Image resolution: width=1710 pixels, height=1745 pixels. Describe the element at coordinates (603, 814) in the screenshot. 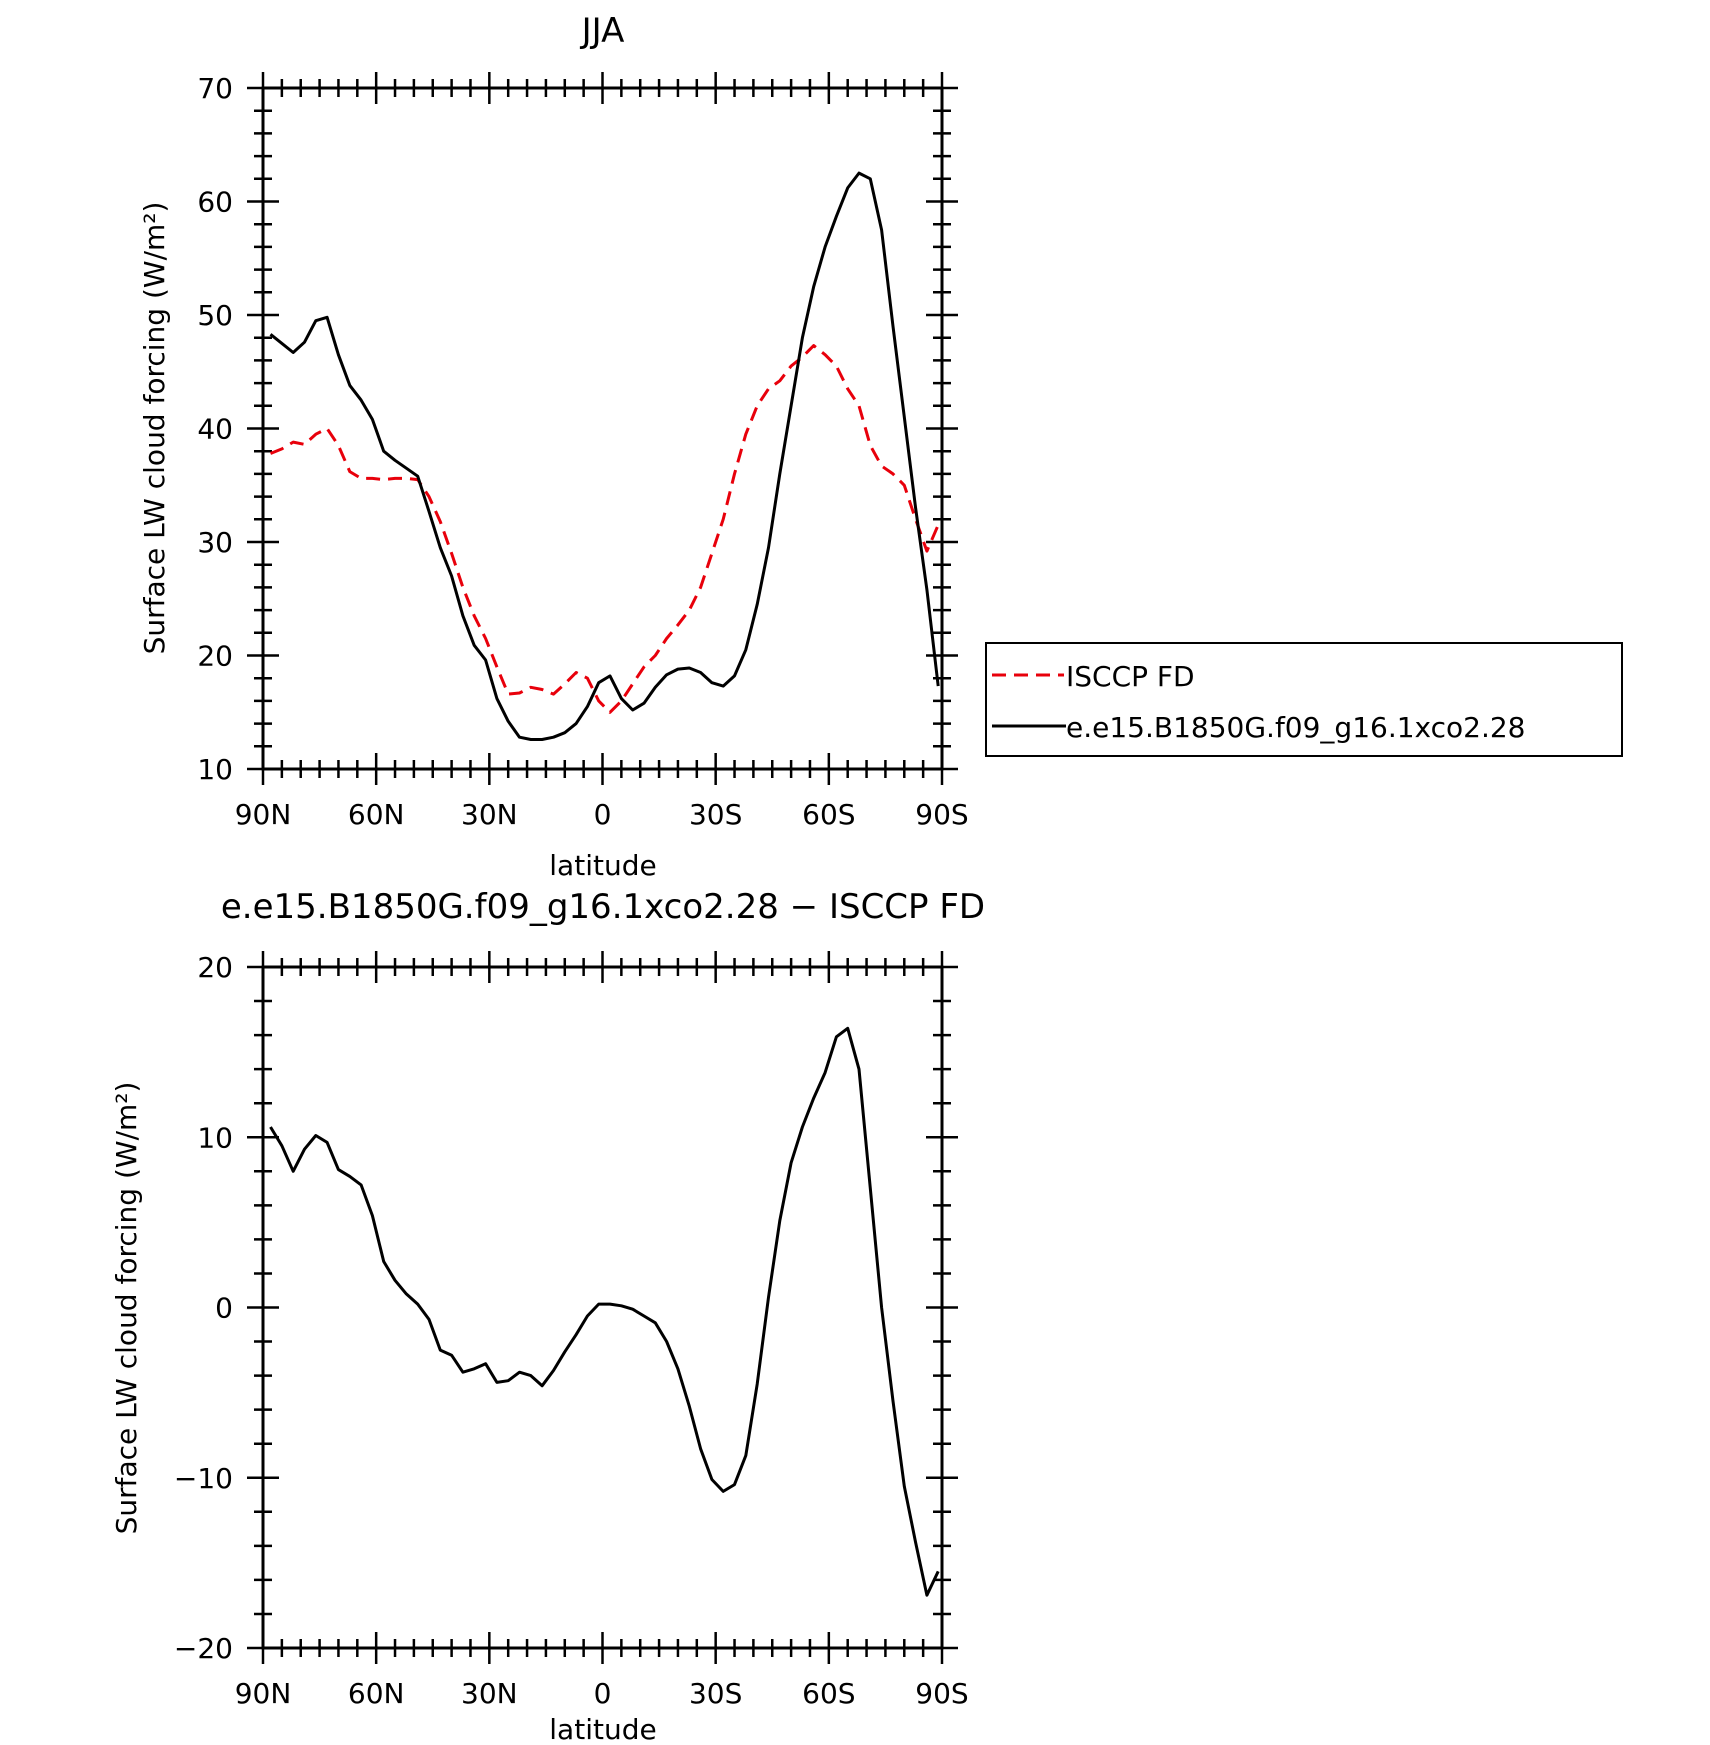

I see `top-x-tick-label: 0` at that location.